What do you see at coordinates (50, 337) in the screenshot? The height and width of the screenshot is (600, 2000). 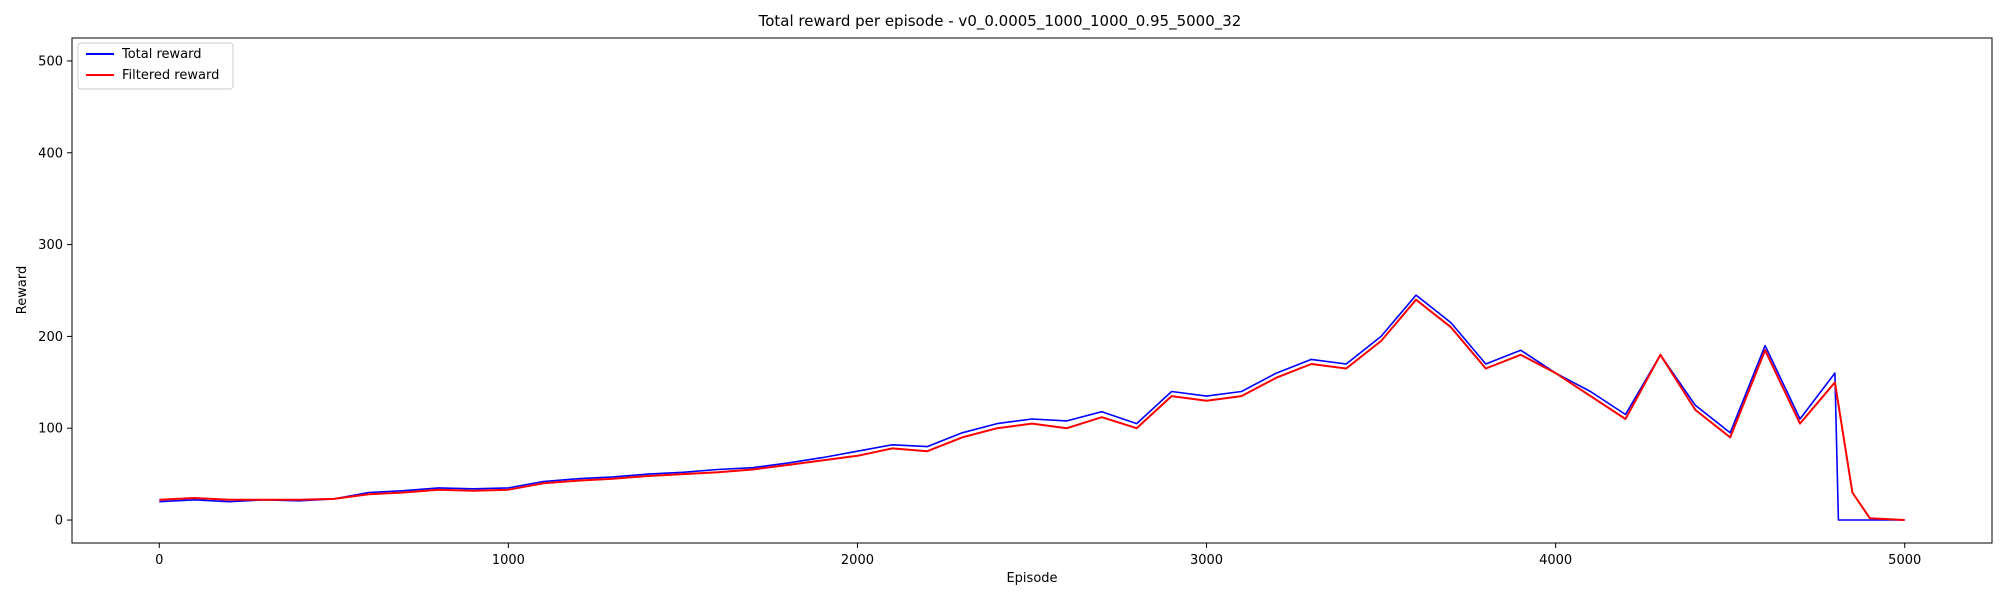 I see `y-tick-label: 200` at bounding box center [50, 337].